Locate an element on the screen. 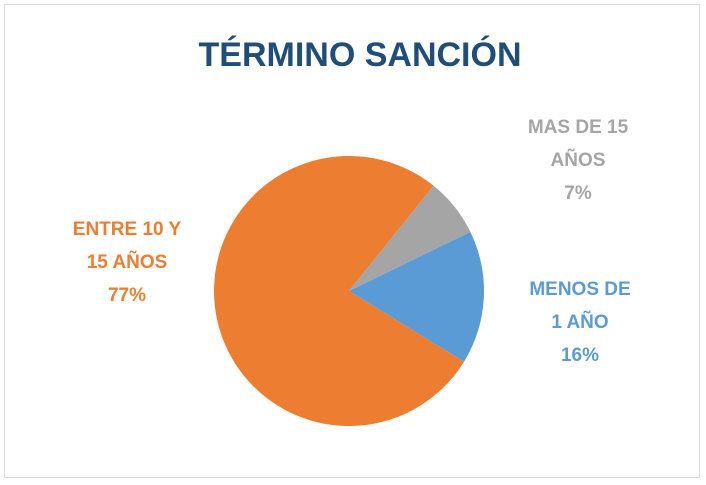  value-label: 16% is located at coordinates (580, 355).